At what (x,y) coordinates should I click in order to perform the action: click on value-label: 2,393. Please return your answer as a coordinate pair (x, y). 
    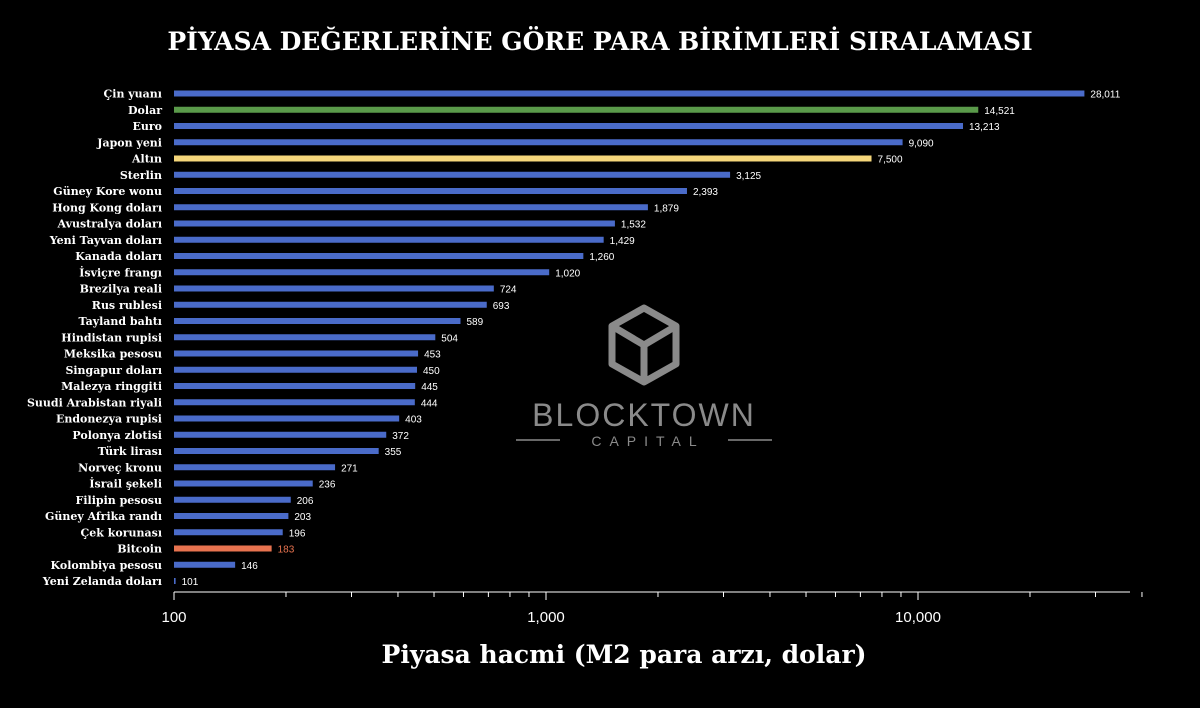
    Looking at the image, I should click on (705, 192).